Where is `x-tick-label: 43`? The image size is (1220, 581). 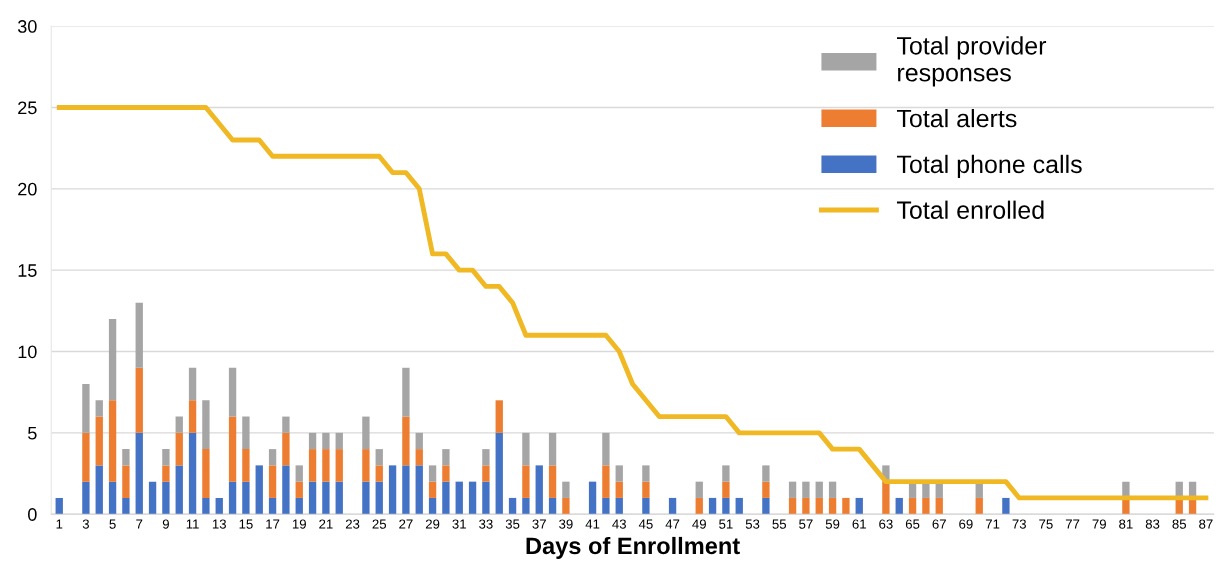 x-tick-label: 43 is located at coordinates (619, 524).